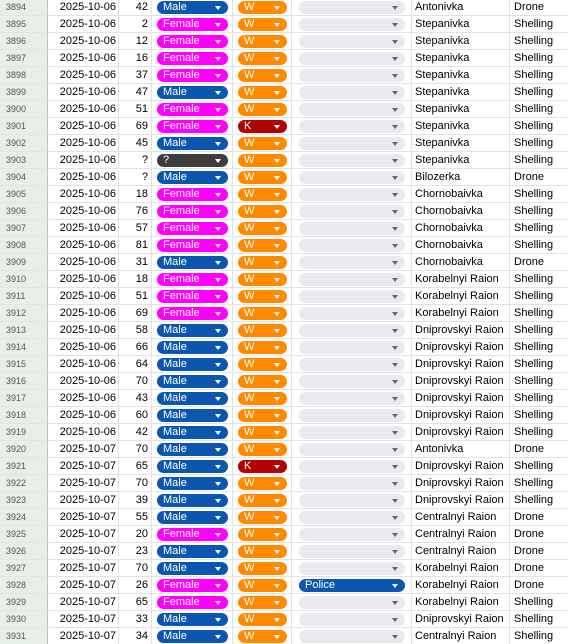  I want to click on gender-dropdown: ?, so click(192, 160).